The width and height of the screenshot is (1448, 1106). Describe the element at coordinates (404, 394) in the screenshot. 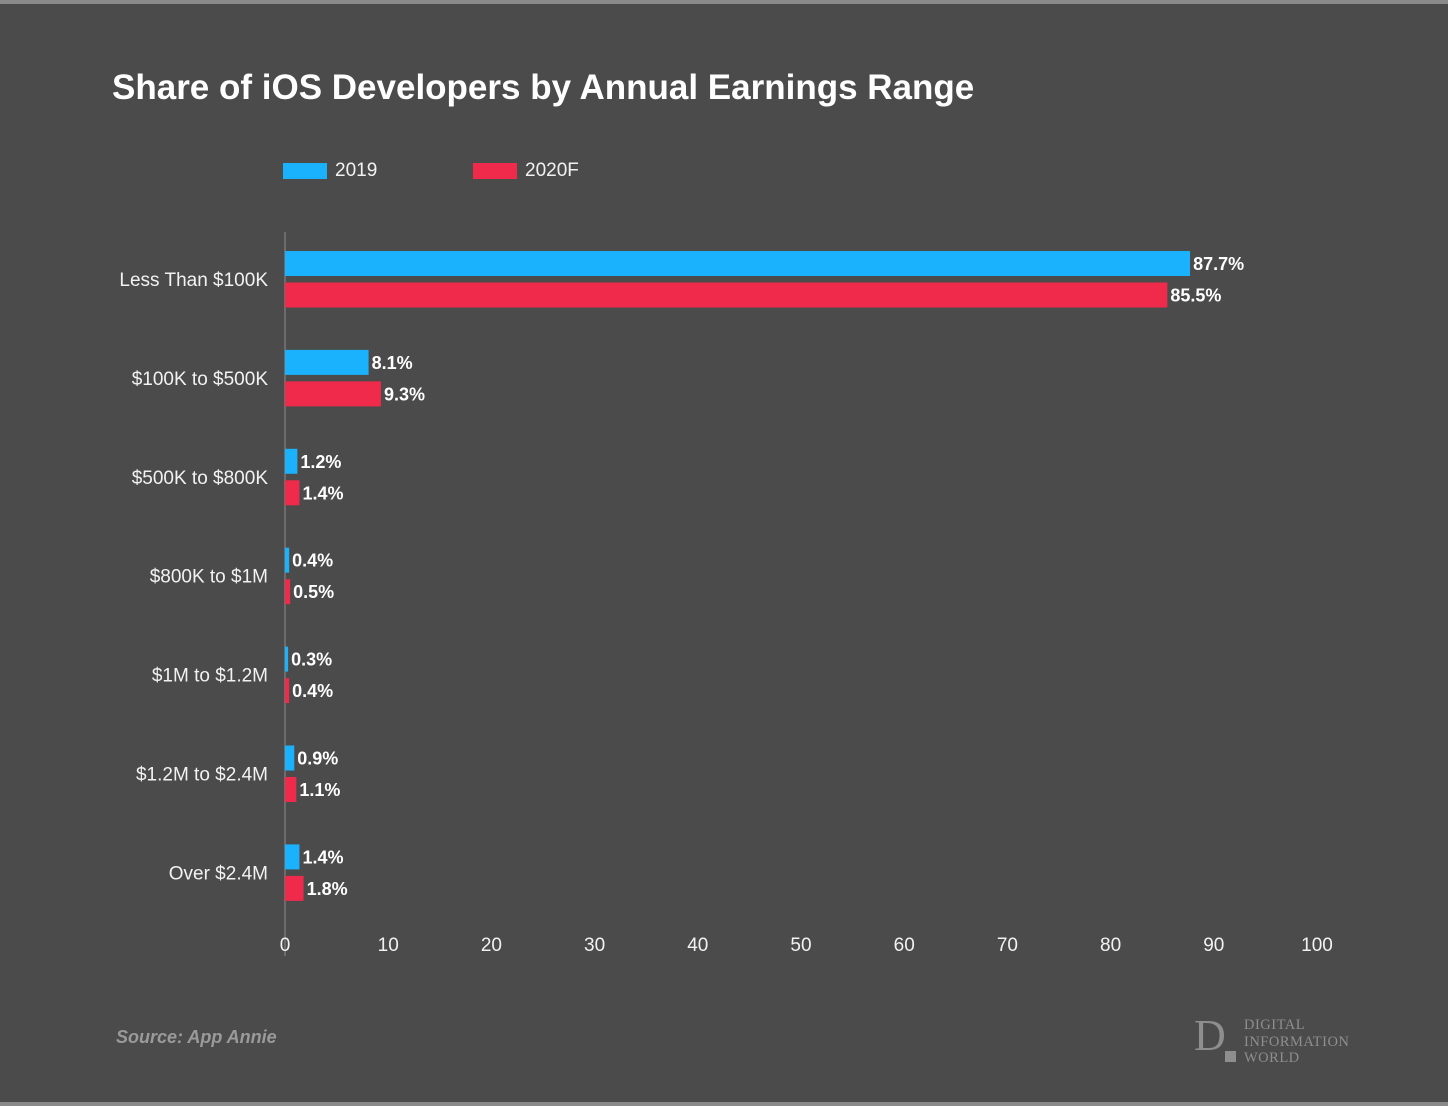

I see `data-label: 9.3%` at that location.